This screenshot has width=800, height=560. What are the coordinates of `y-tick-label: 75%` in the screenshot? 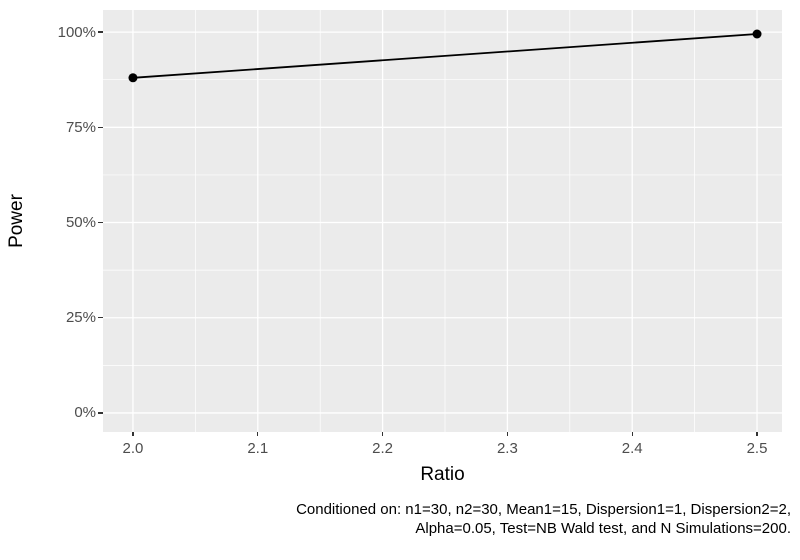 It's located at (80, 127).